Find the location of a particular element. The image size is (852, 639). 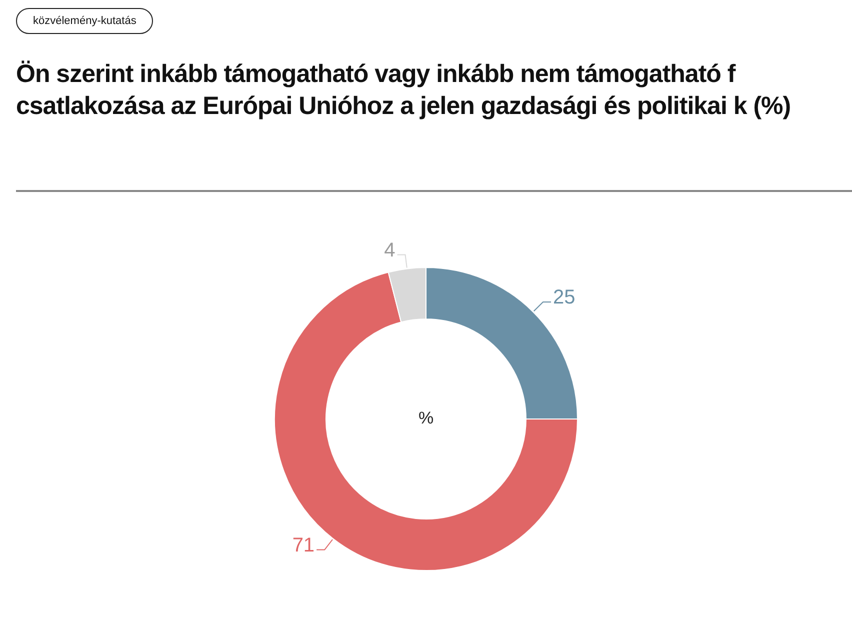

data-label: 4 is located at coordinates (390, 250).